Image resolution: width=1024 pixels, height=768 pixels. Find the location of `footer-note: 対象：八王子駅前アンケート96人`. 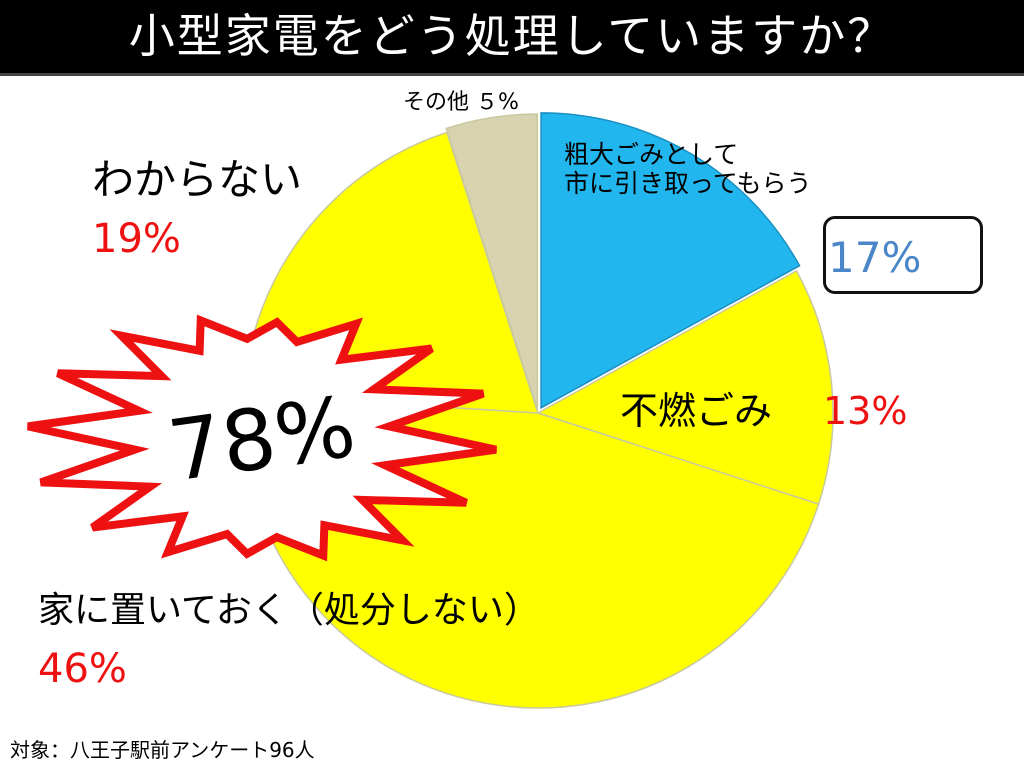

footer-note: 対象：八王子駅前アンケート96人 is located at coordinates (162, 750).